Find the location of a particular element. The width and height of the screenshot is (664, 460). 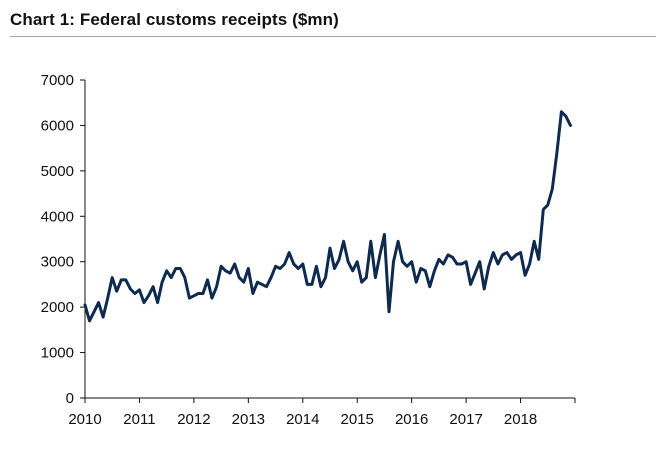

y-tick-label: 7000 is located at coordinates (57, 80).